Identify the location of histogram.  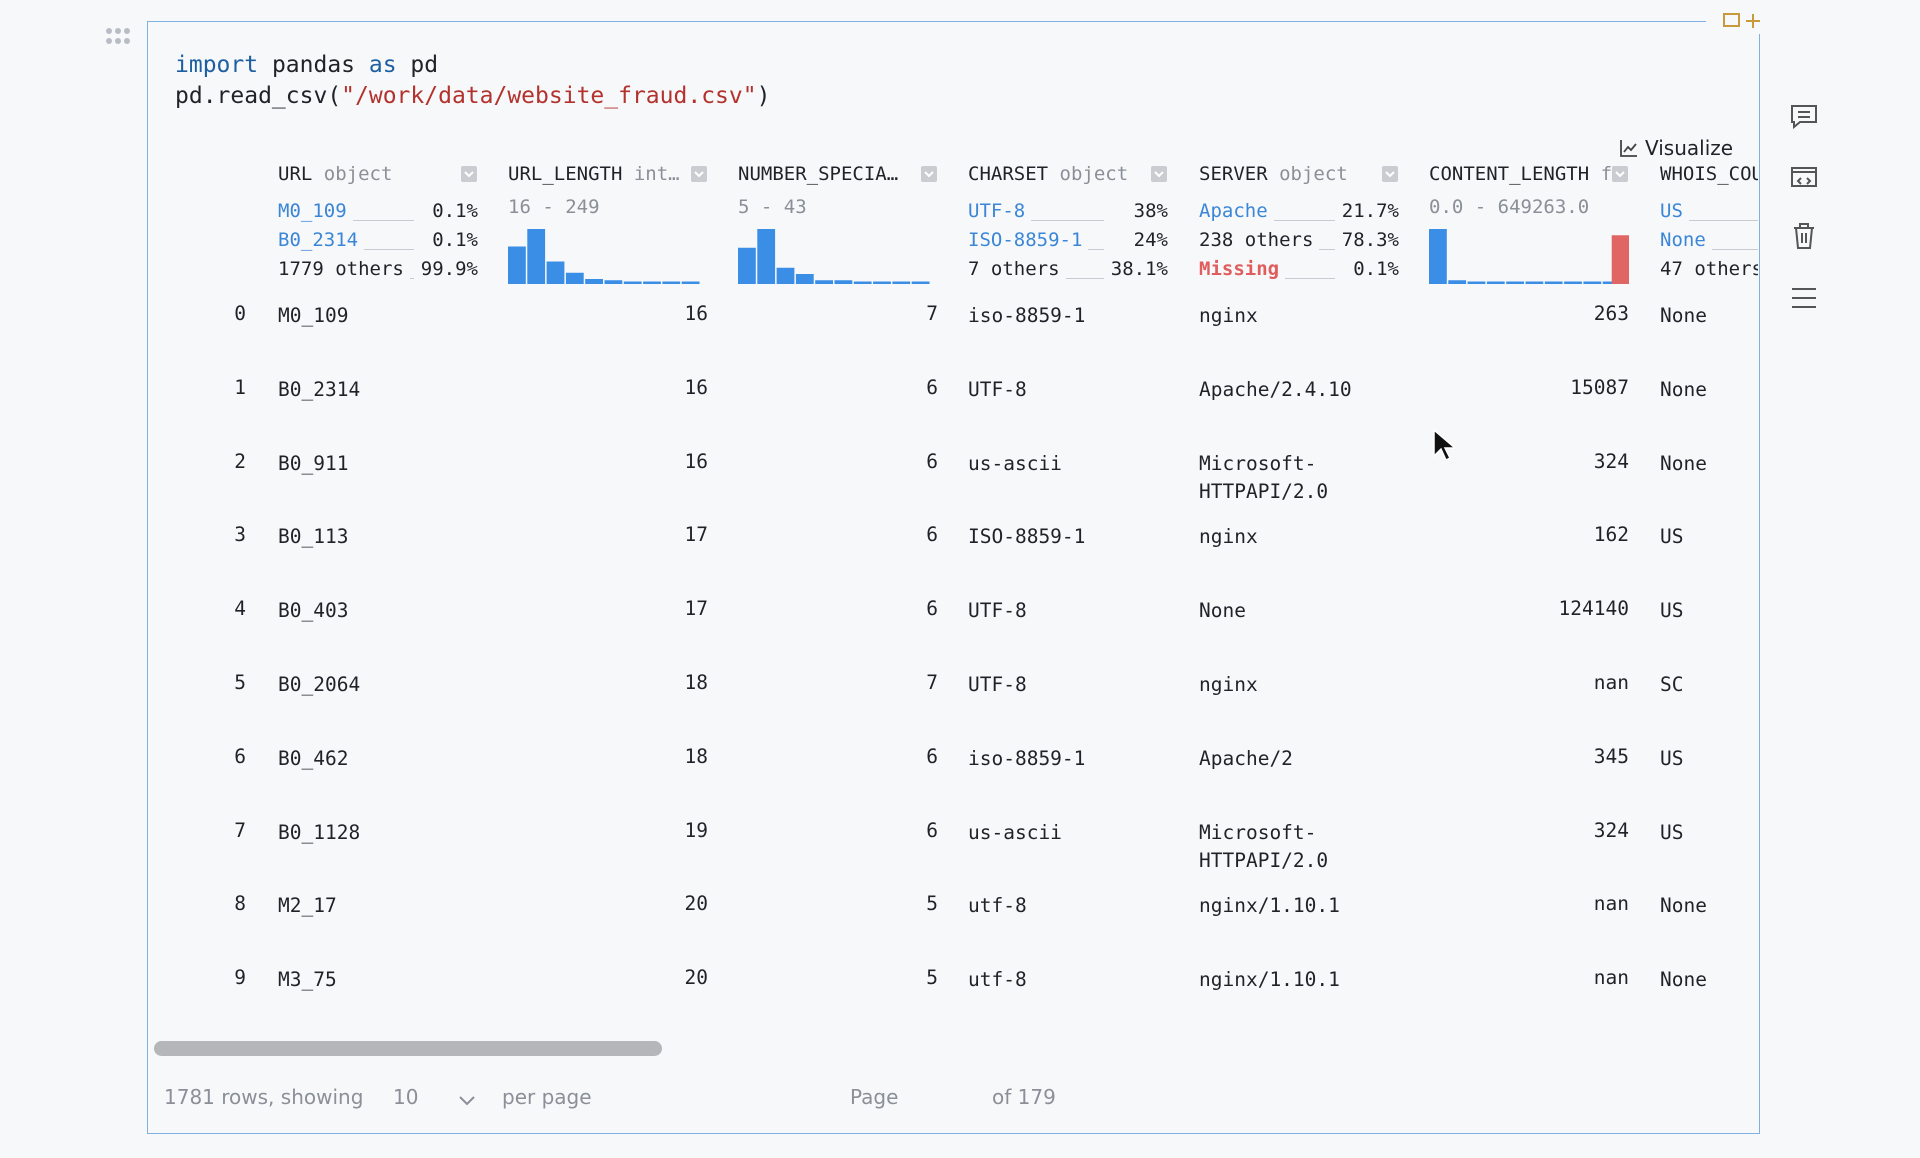
(604, 256).